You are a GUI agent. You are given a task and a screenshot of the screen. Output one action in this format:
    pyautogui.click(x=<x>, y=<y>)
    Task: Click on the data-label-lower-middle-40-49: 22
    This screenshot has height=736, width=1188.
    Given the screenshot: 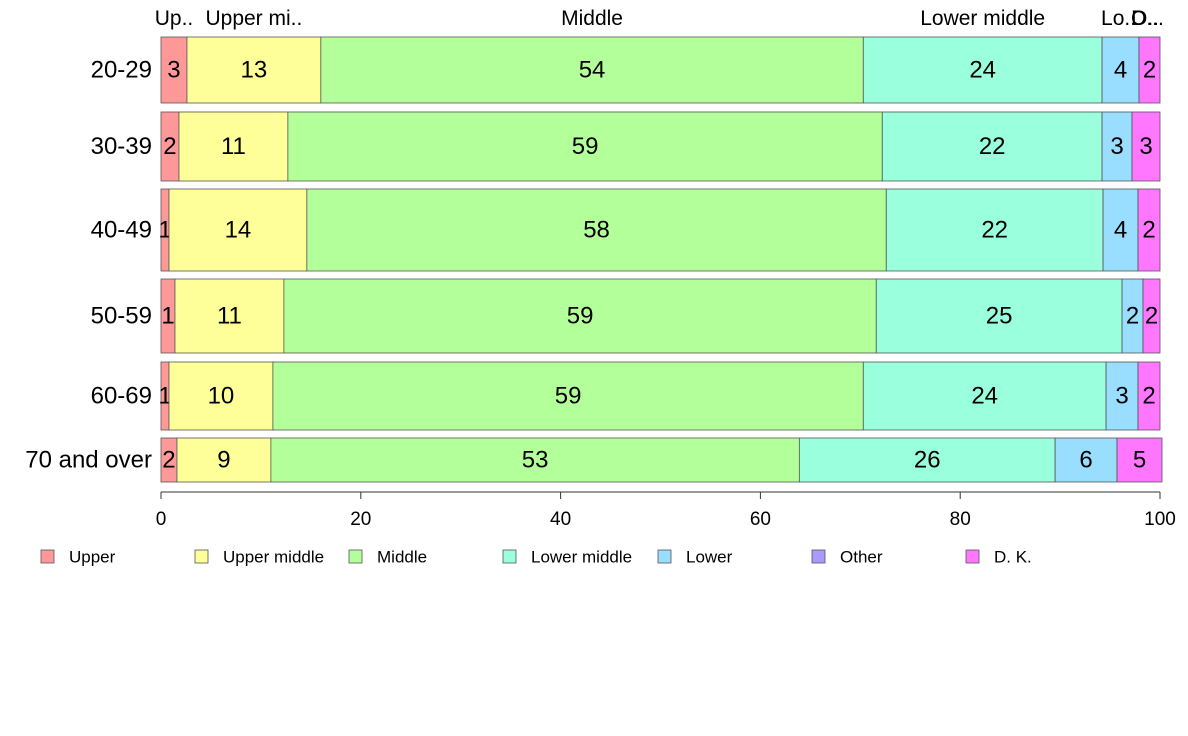 What is the action you would take?
    pyautogui.click(x=994, y=230)
    